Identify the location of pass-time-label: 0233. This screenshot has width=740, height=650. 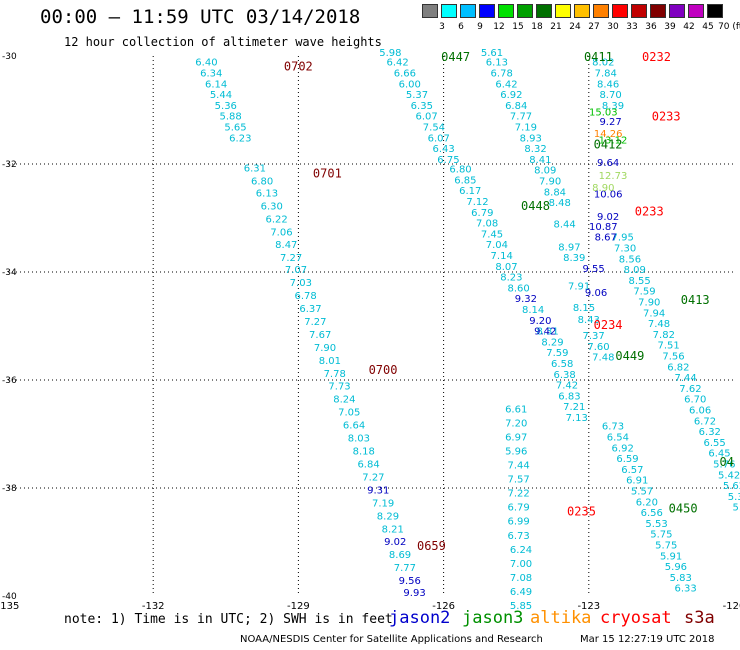
(666, 116).